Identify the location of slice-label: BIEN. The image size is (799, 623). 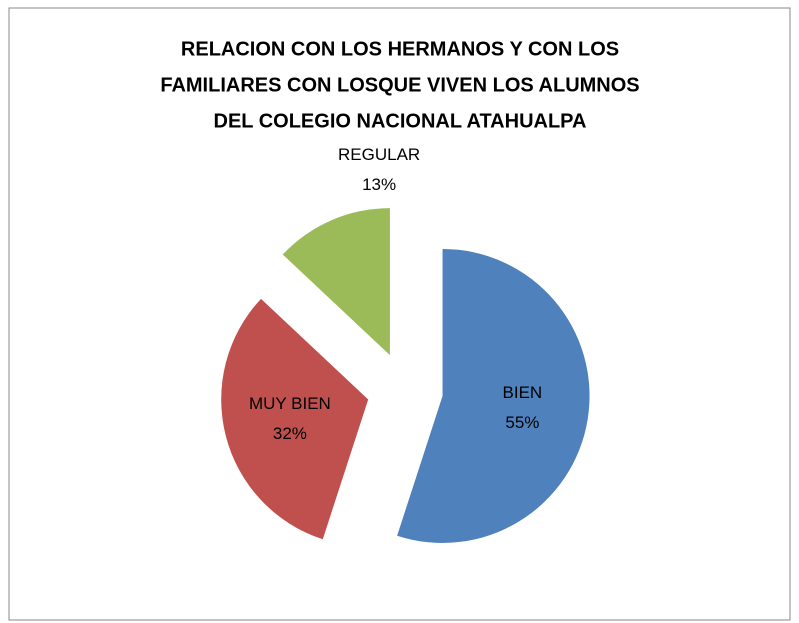
(523, 392).